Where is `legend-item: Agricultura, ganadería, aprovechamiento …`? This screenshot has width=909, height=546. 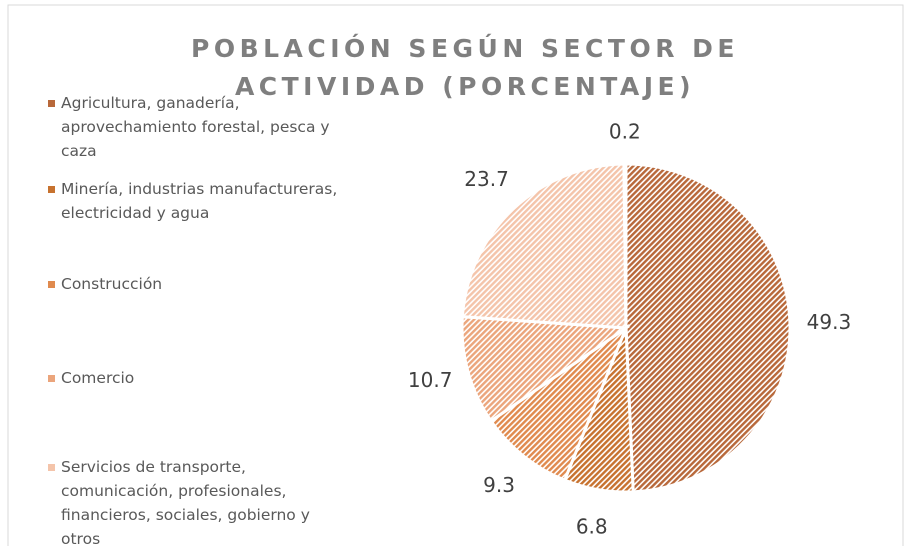
legend-item: Agricultura, ganadería, aprovechamiento … is located at coordinates (198, 127).